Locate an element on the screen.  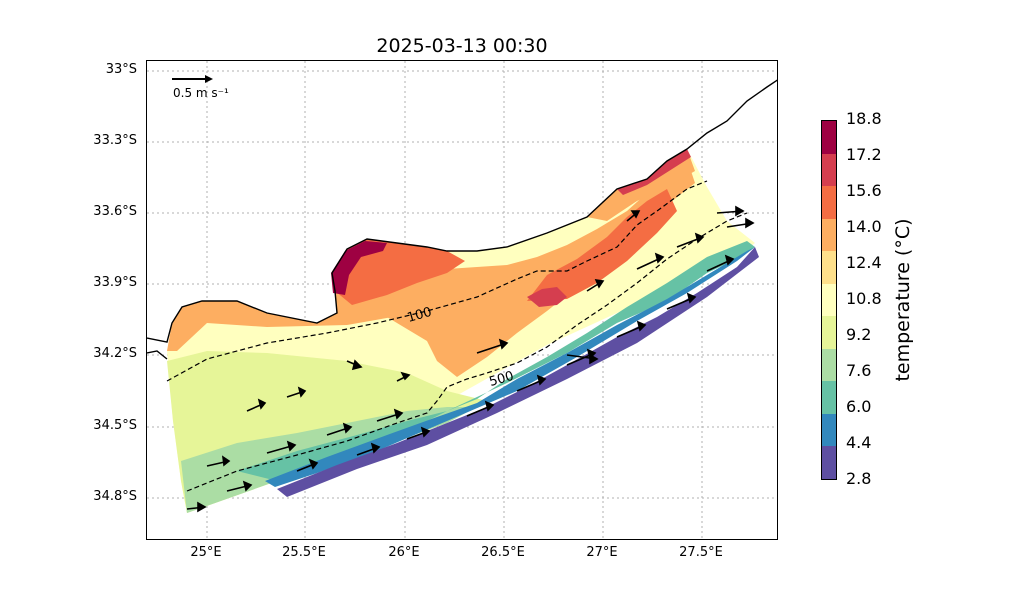
bay-hot is located at coordinates (359, 268).